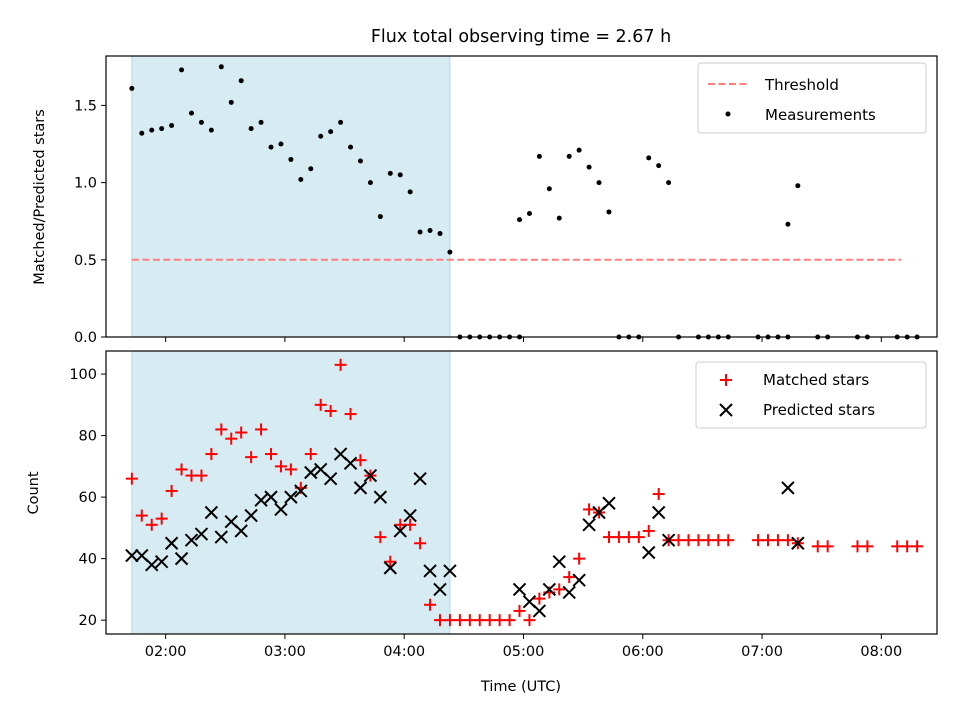 This screenshot has height=720, width=960. What do you see at coordinates (801, 85) in the screenshot?
I see `threshold-legend-label: Threshold` at bounding box center [801, 85].